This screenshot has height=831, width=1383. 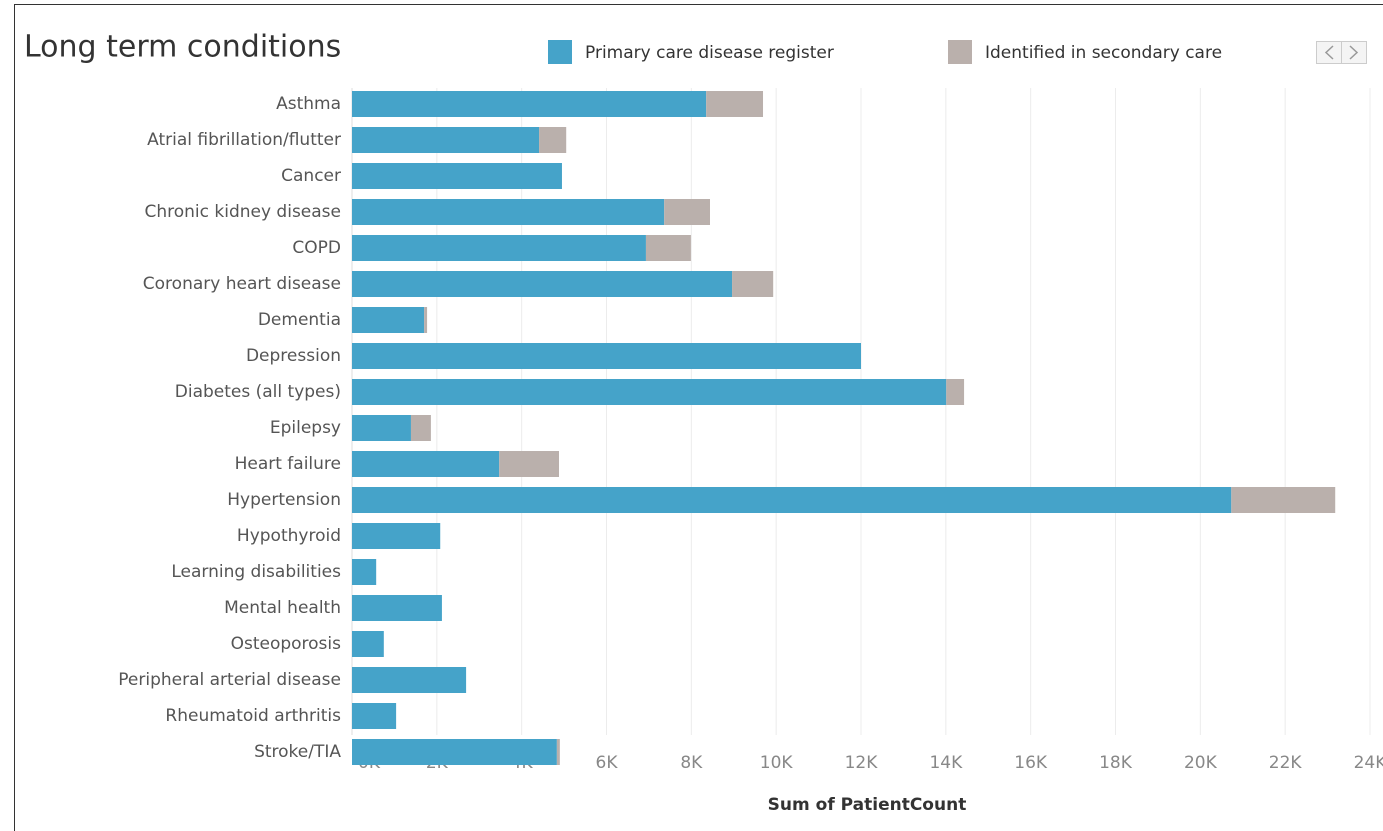 I want to click on x-tick-label: 22K, so click(x=1286, y=763).